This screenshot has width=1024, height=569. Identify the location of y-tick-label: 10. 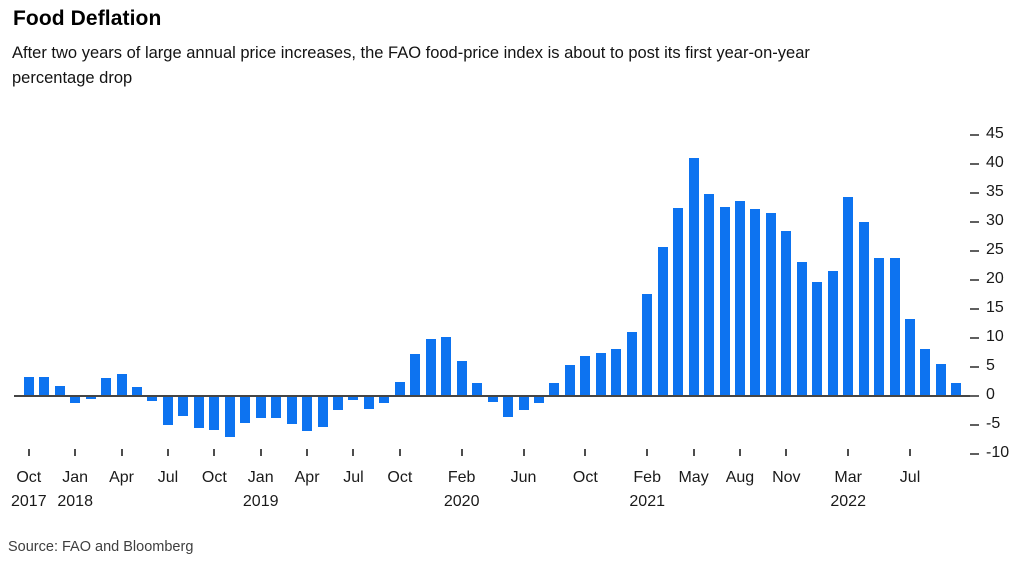
(995, 336).